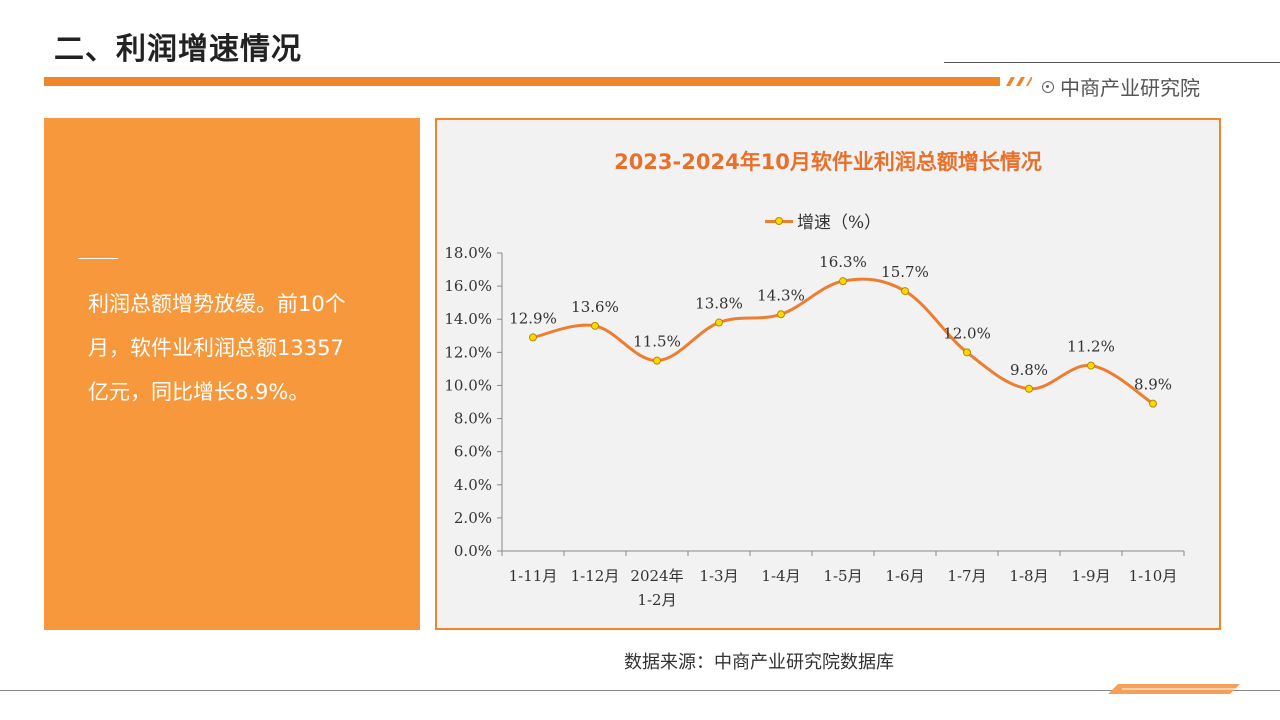 The image size is (1280, 720). Describe the element at coordinates (468, 352) in the screenshot. I see `y-tick-label: 12.0%` at that location.